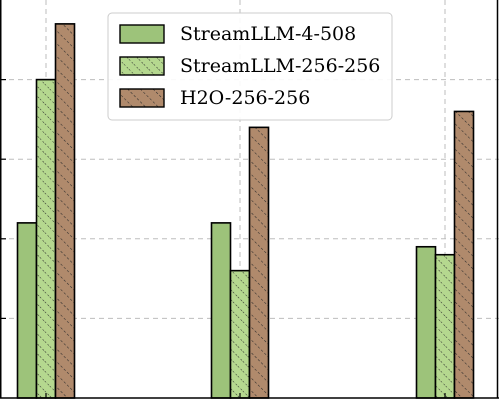  I want to click on legend-swatch-fill, so click(142, 34).